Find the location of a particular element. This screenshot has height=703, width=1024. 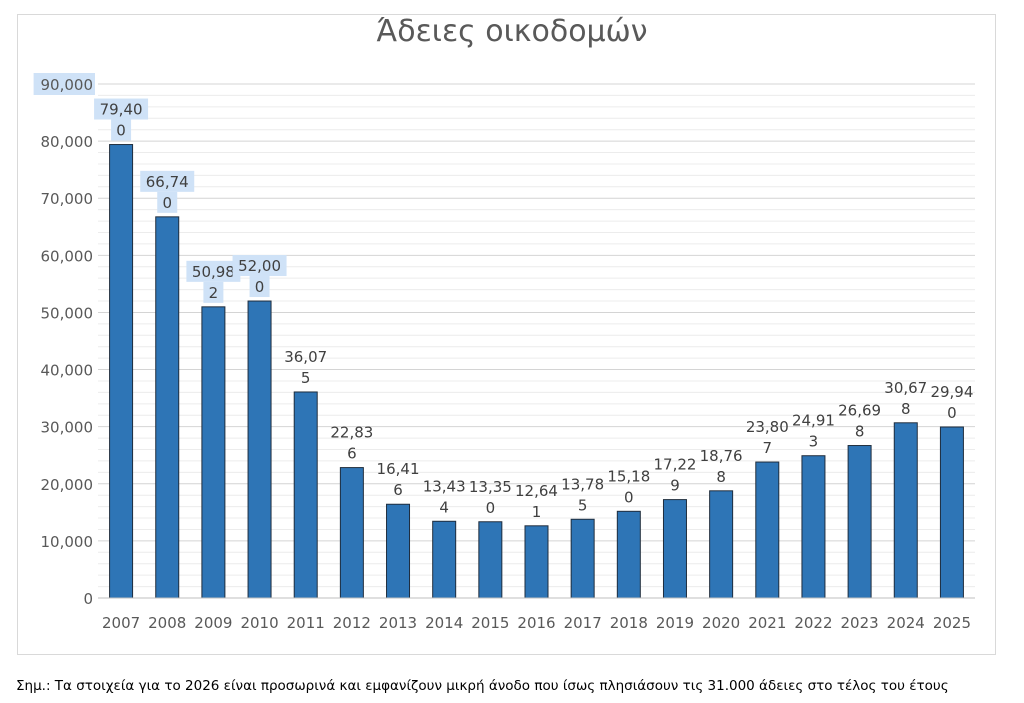

x-tick-label: 2018 is located at coordinates (629, 623).